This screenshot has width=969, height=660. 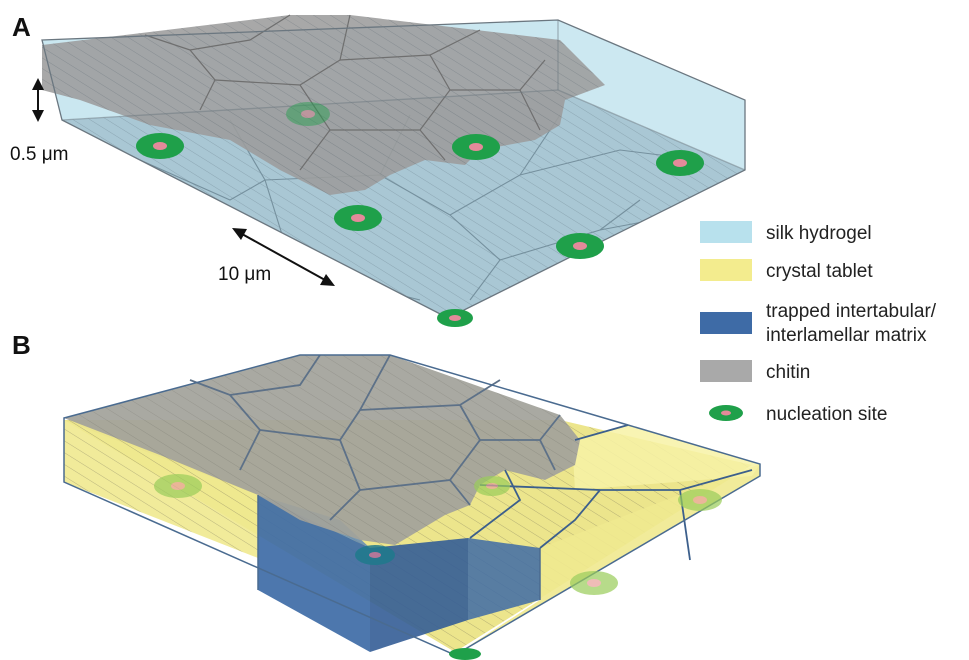 What do you see at coordinates (726, 323) in the screenshot?
I see `legend-swatch-trapped-matrix` at bounding box center [726, 323].